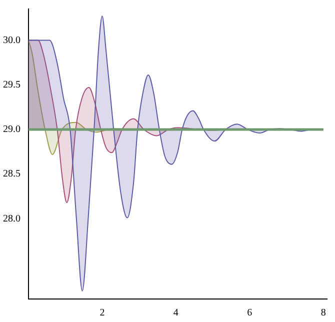  What do you see at coordinates (11, 218) in the screenshot?
I see `y-tick-label: 28.0` at bounding box center [11, 218].